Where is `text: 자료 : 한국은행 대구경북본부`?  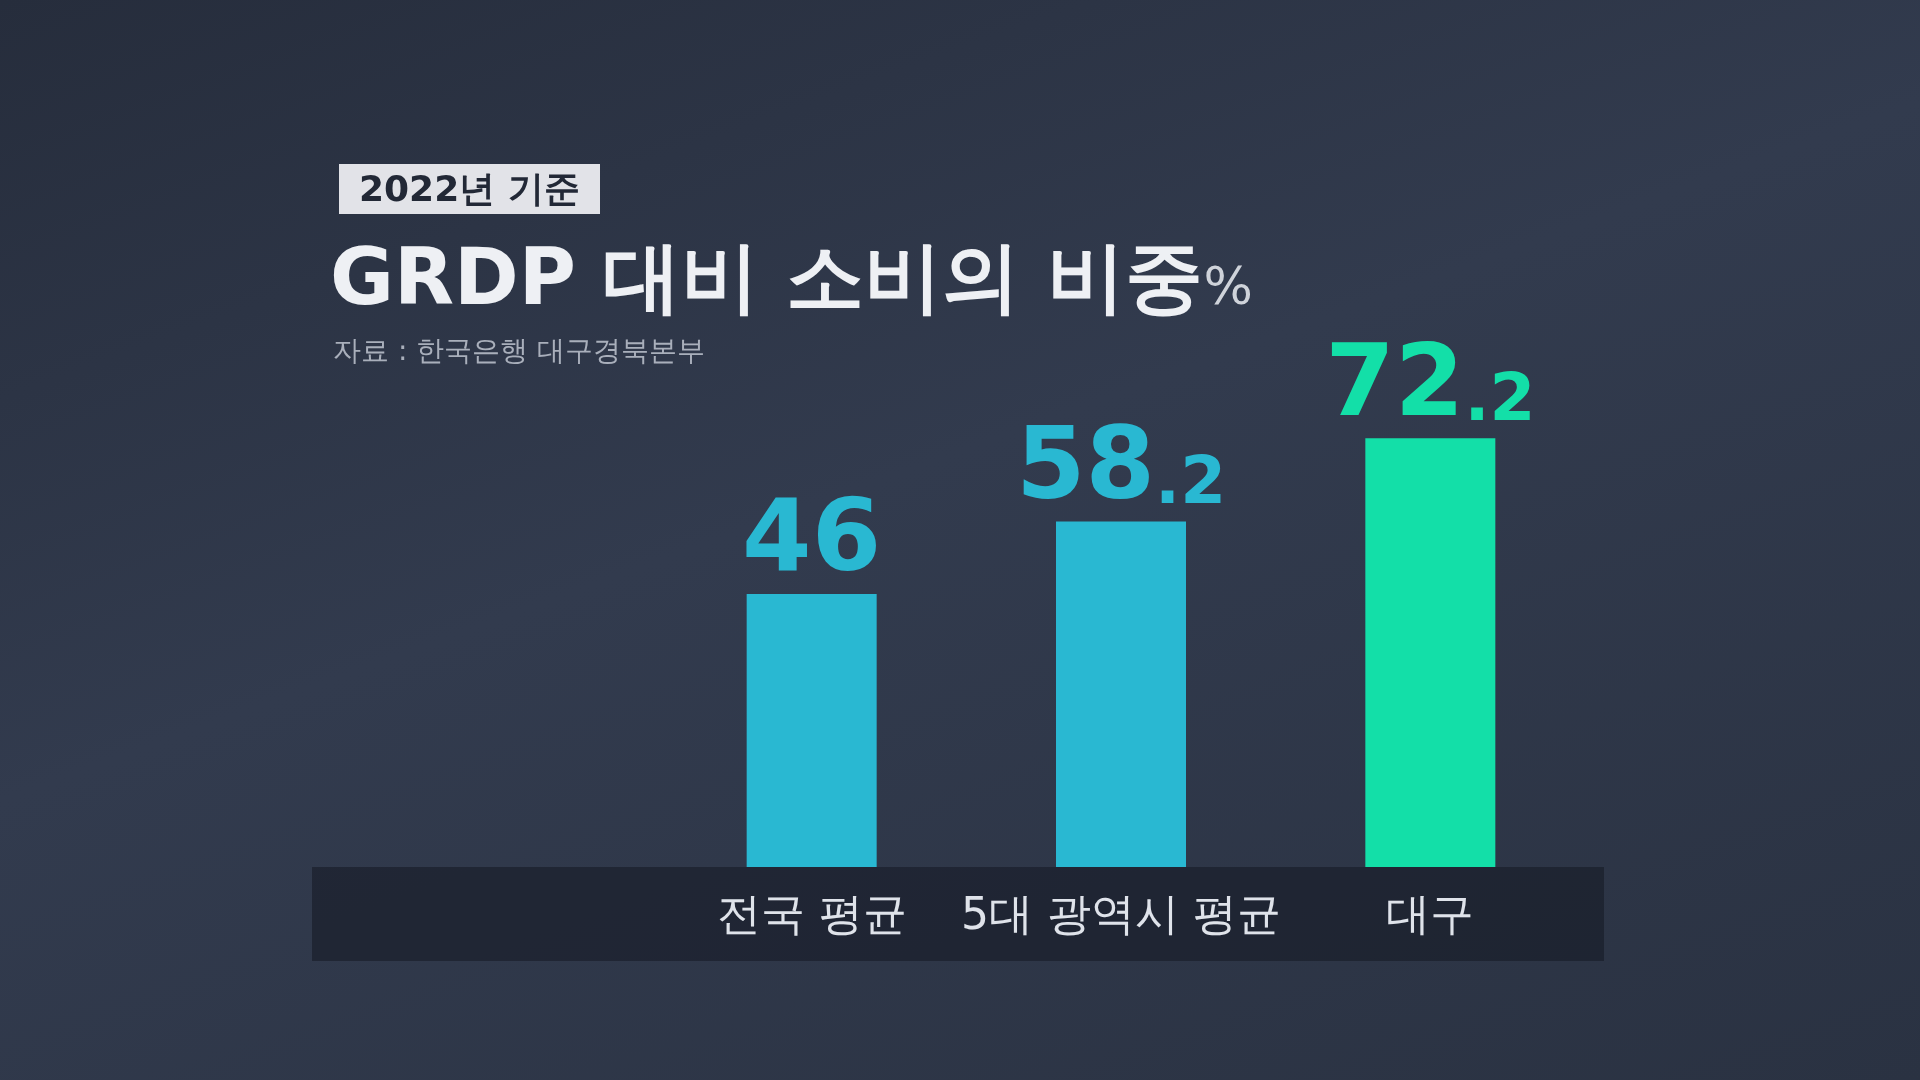 text: 자료 : 한국은행 대구경북본부 is located at coordinates (519, 351).